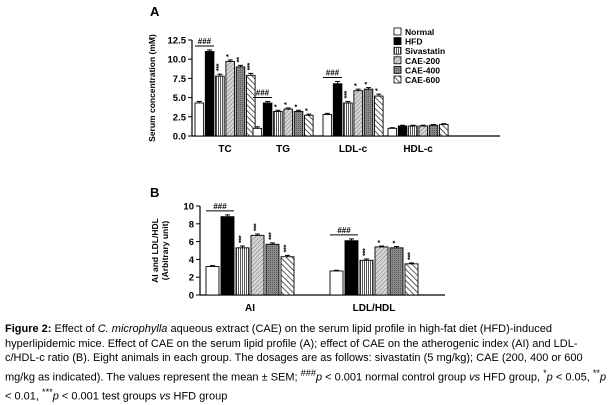 The image size is (613, 405). Describe the element at coordinates (28, 329) in the screenshot. I see `caption-label: Figure 2:` at that location.